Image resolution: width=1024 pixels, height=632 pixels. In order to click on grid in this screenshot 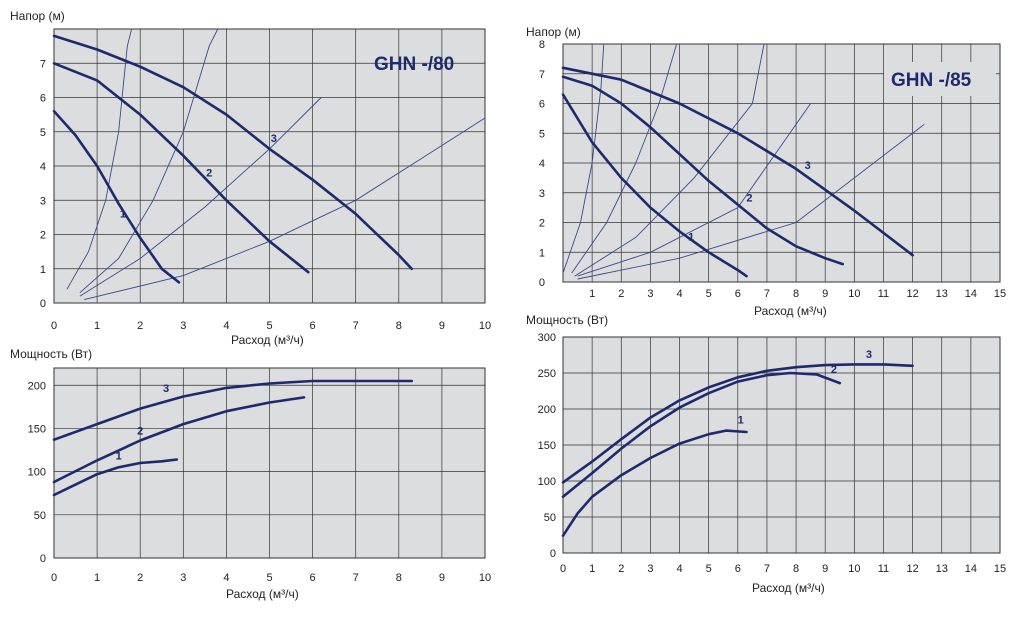, I will do `click(269, 463)`.